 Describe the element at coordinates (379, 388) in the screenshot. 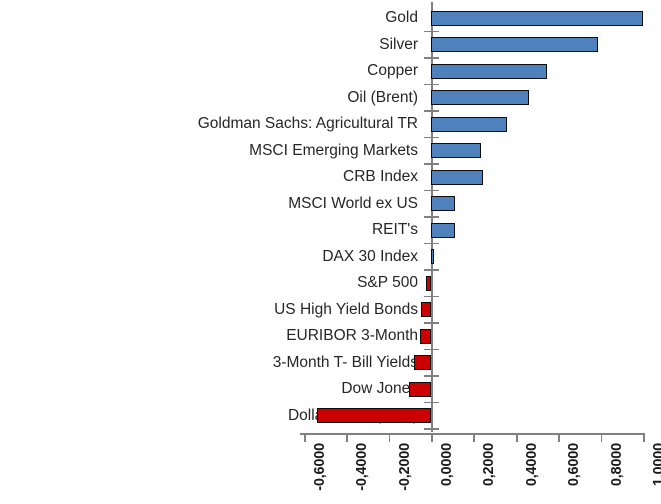

I see `category-label: Dow Jones` at that location.